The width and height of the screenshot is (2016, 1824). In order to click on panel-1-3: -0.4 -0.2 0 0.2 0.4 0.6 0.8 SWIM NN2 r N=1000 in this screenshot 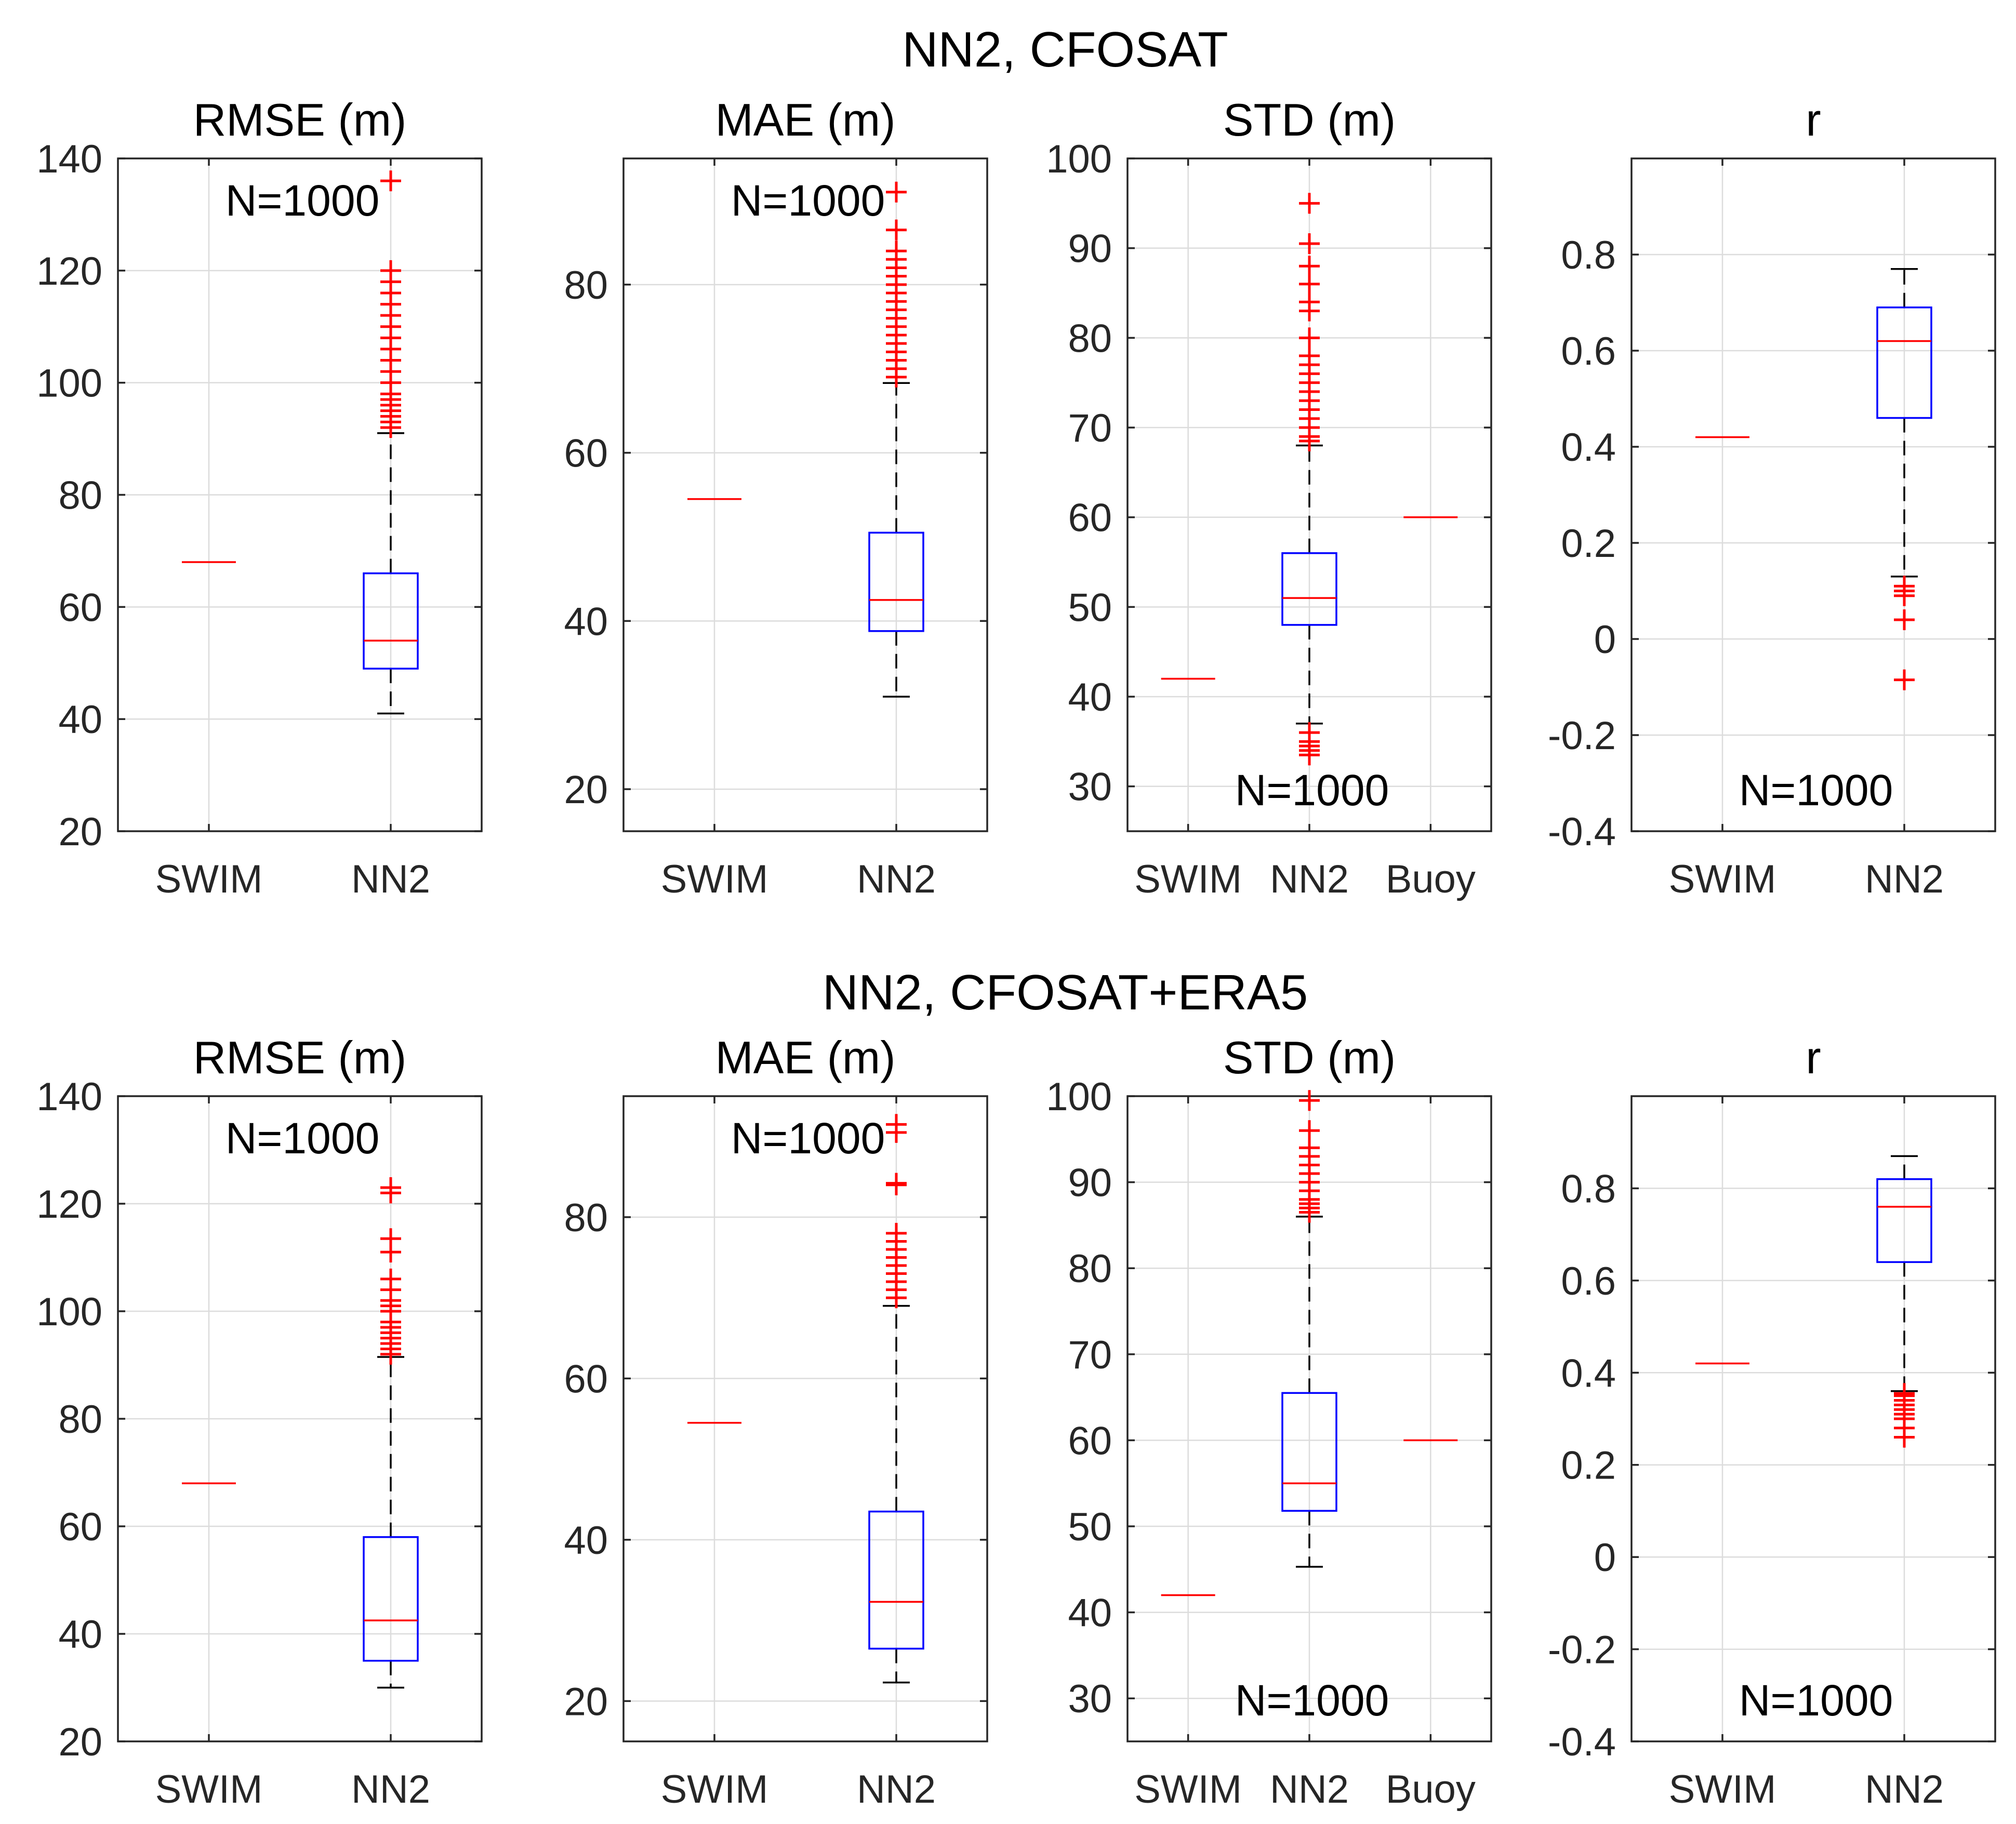, I will do `click(1772, 1422)`.